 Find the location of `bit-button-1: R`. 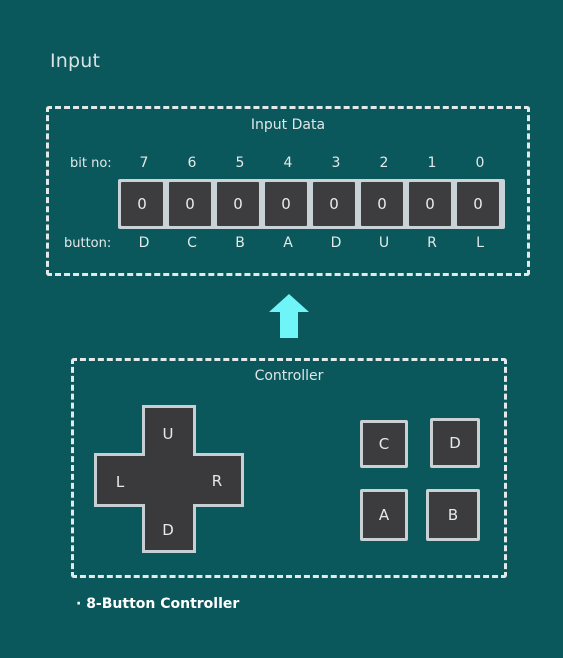

bit-button-1: R is located at coordinates (432, 243).